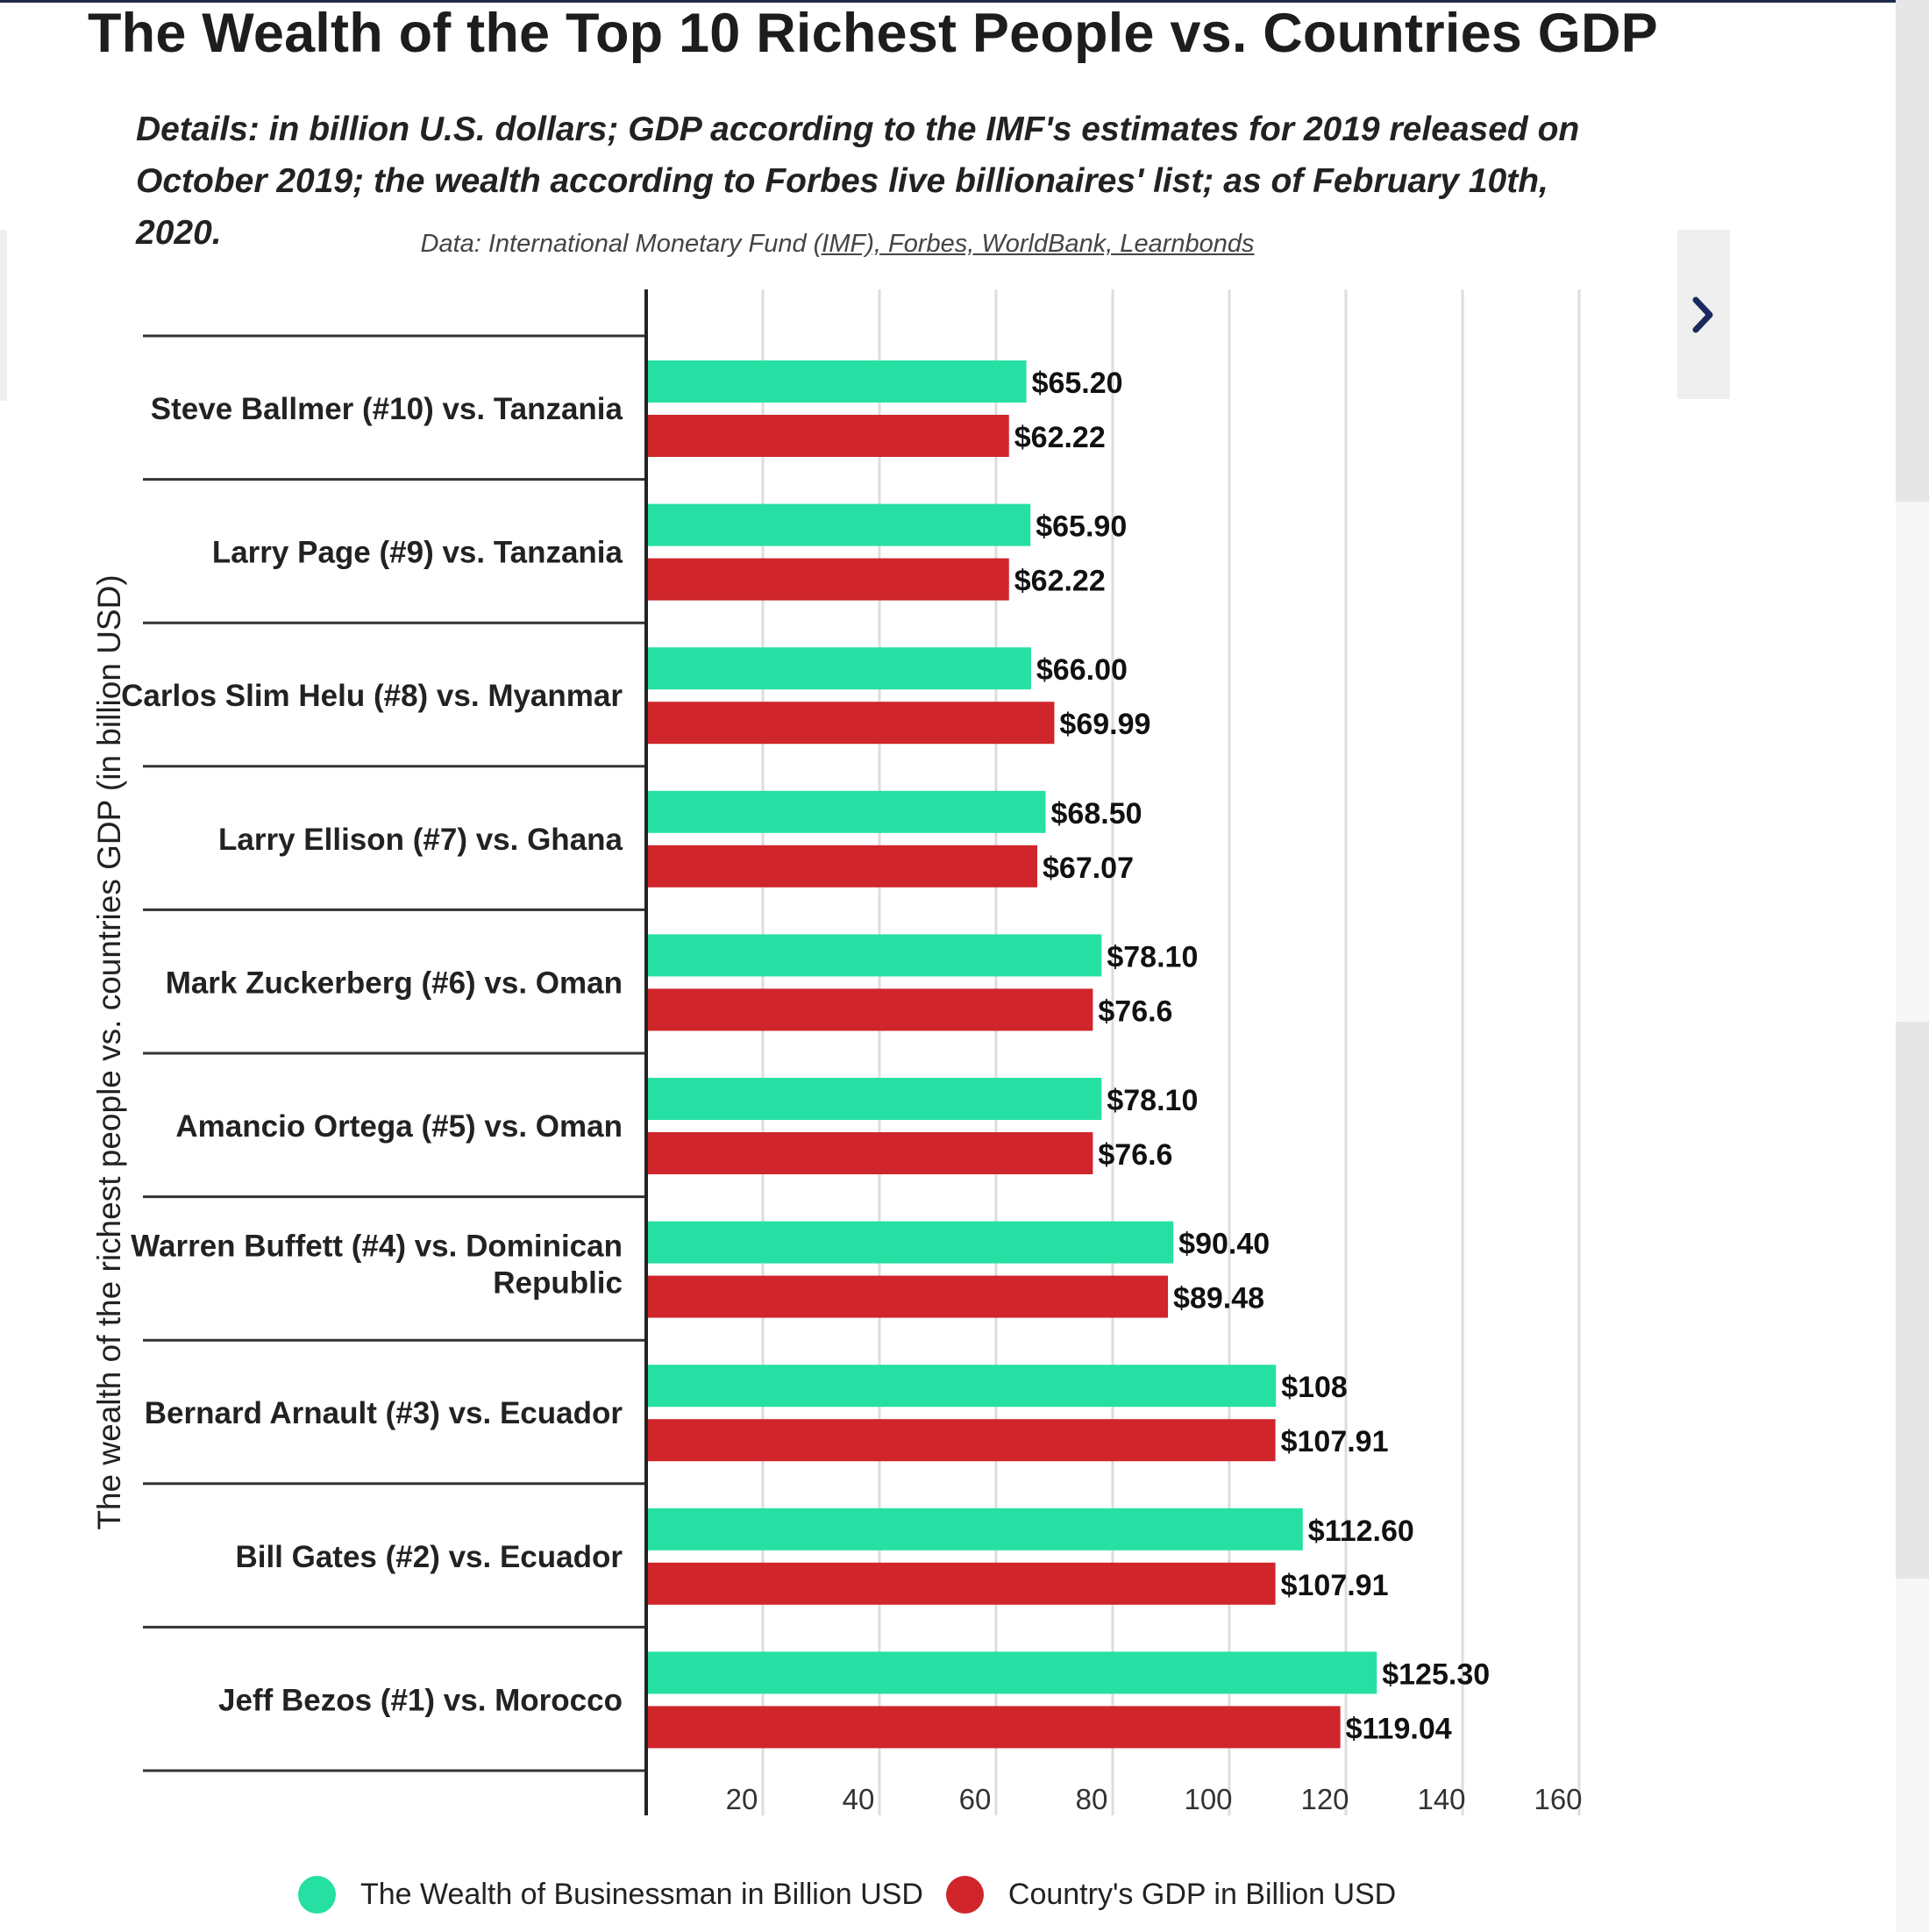 The height and width of the screenshot is (1932, 1929). Describe the element at coordinates (1399, 1729) in the screenshot. I see `value-label-gdp: $119.04` at that location.